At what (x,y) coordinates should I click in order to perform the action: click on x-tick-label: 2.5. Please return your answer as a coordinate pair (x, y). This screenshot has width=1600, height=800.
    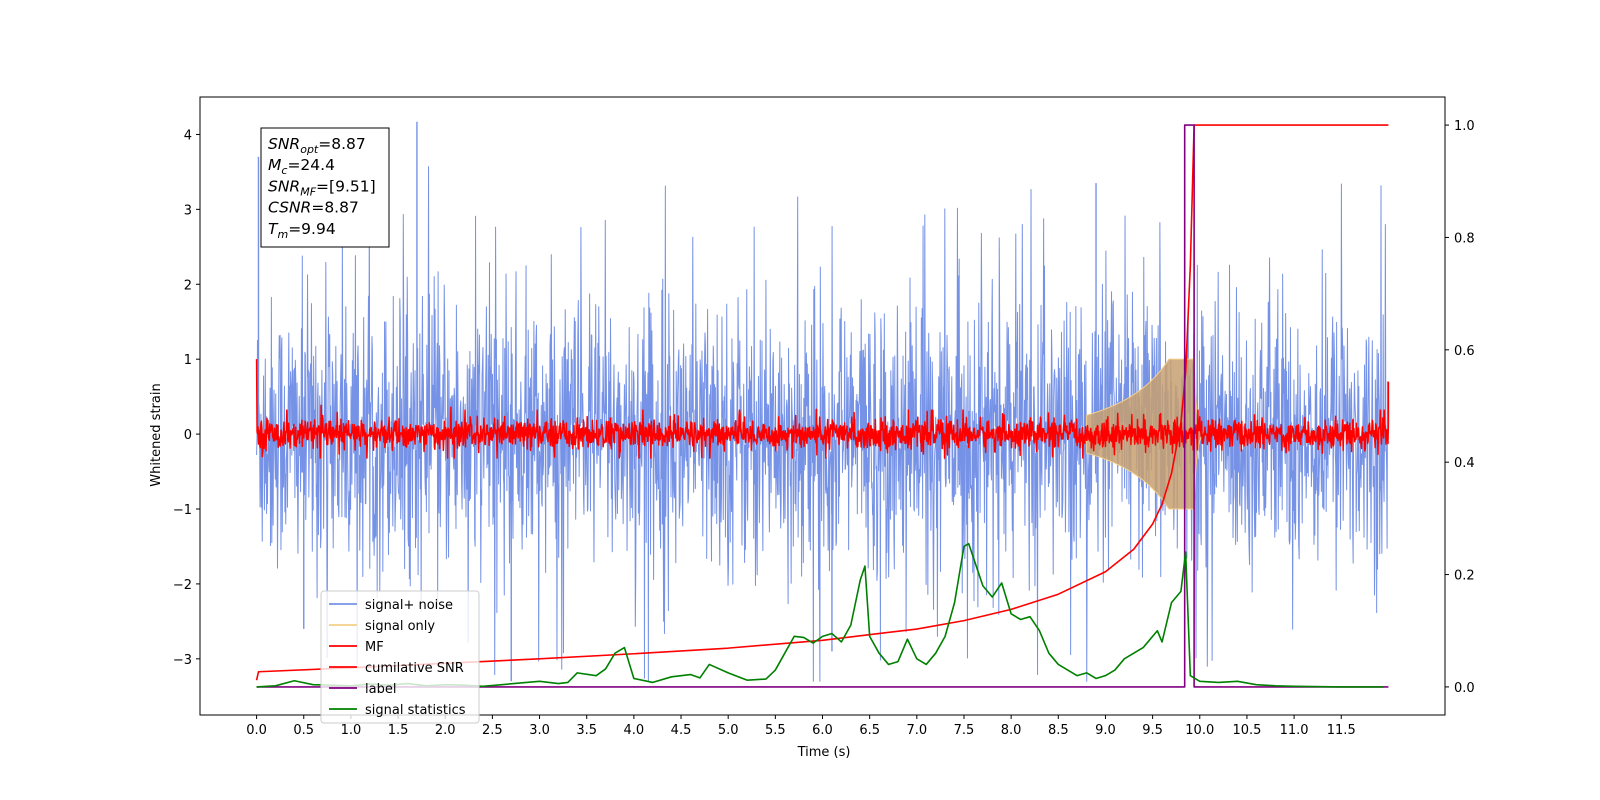
    Looking at the image, I should click on (492, 730).